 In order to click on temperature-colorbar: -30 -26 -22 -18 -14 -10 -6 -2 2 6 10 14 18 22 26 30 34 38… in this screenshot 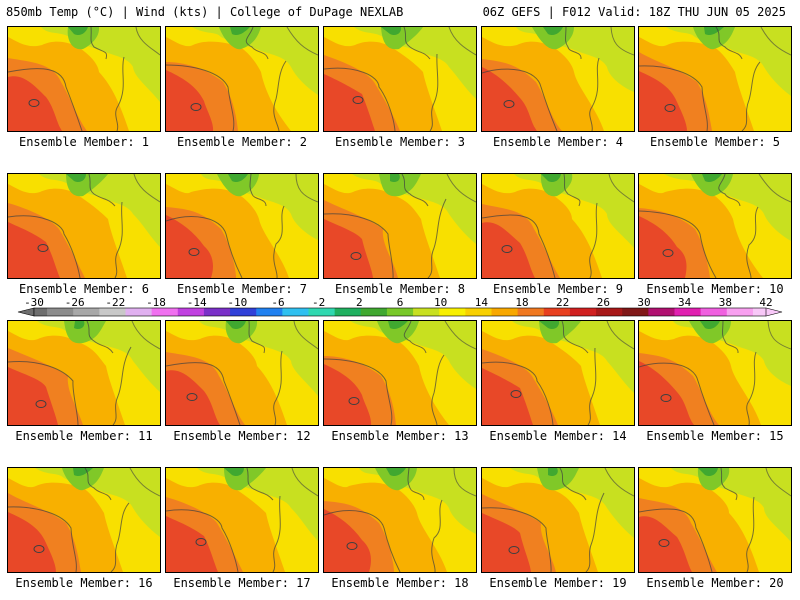, I will do `click(400, 306)`.